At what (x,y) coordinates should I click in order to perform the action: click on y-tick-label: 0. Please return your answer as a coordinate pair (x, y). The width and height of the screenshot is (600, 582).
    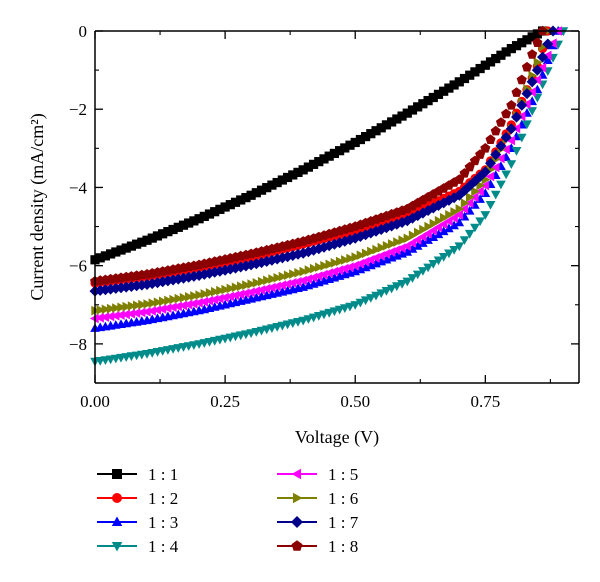
    Looking at the image, I should click on (83, 31).